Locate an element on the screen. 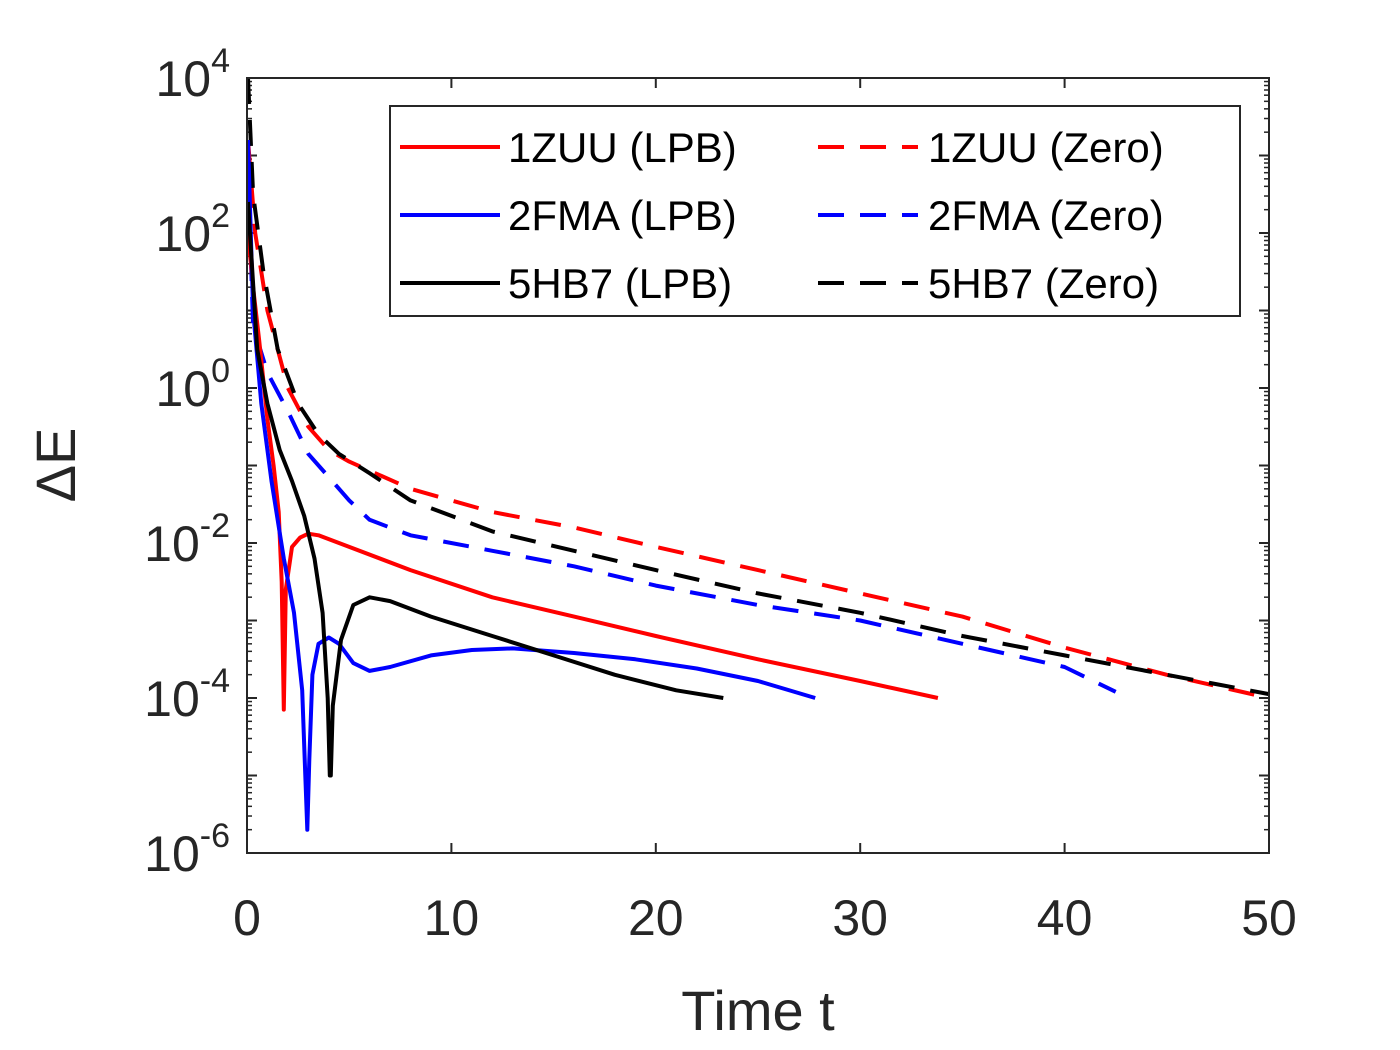 This screenshot has width=1400, height=1050. y-tick-label: 10⁰ is located at coordinates (192, 384).